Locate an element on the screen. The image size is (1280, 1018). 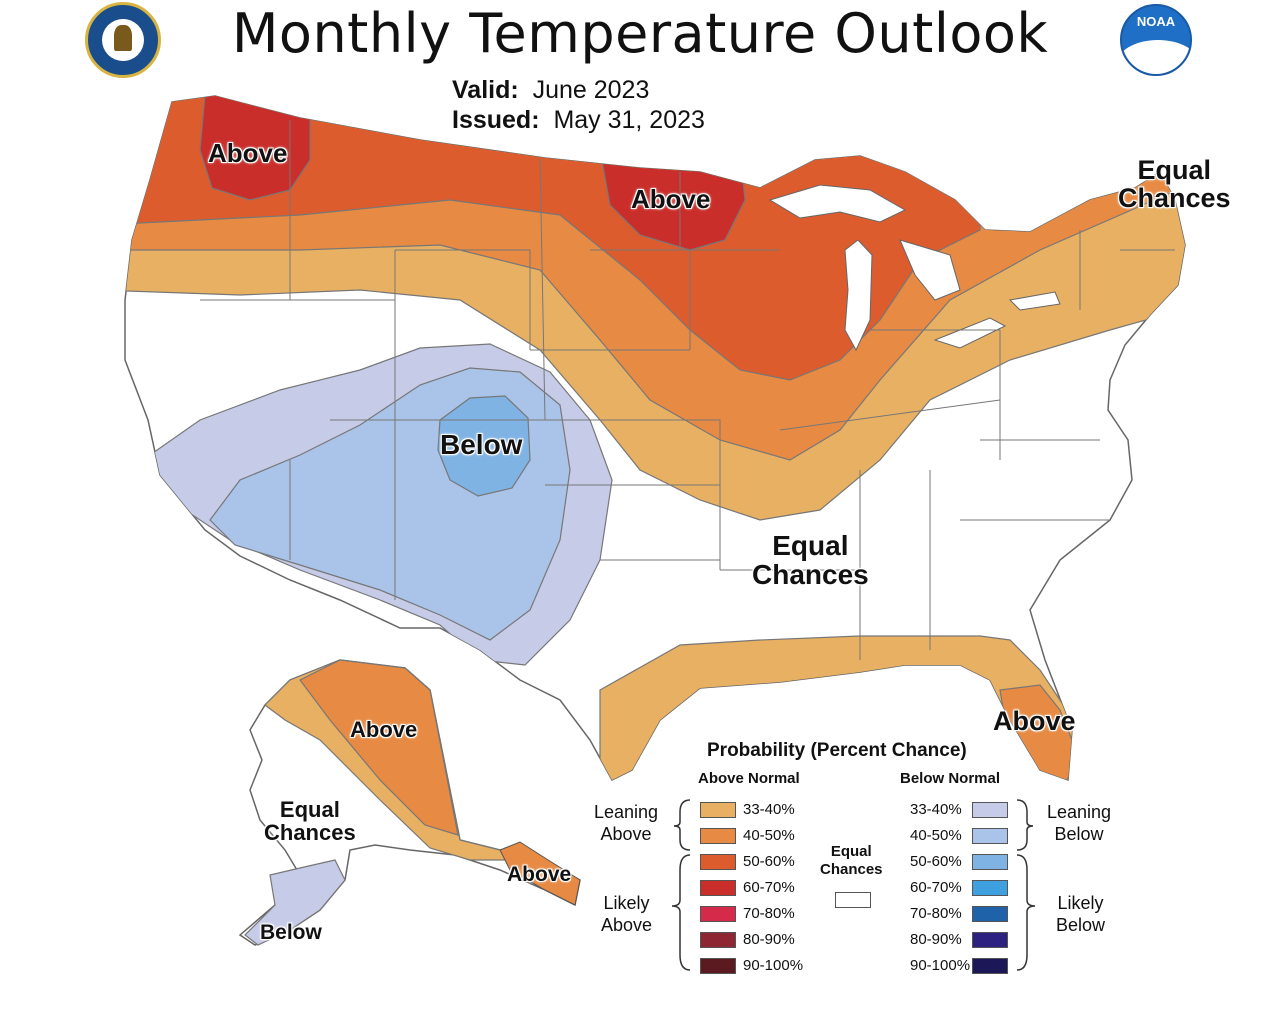
map-label-mn-above: Above is located at coordinates (671, 199).